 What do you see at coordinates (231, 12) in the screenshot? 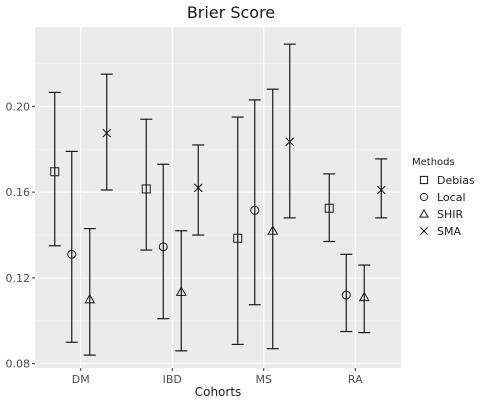
I see `chart-title: Brier Score` at bounding box center [231, 12].